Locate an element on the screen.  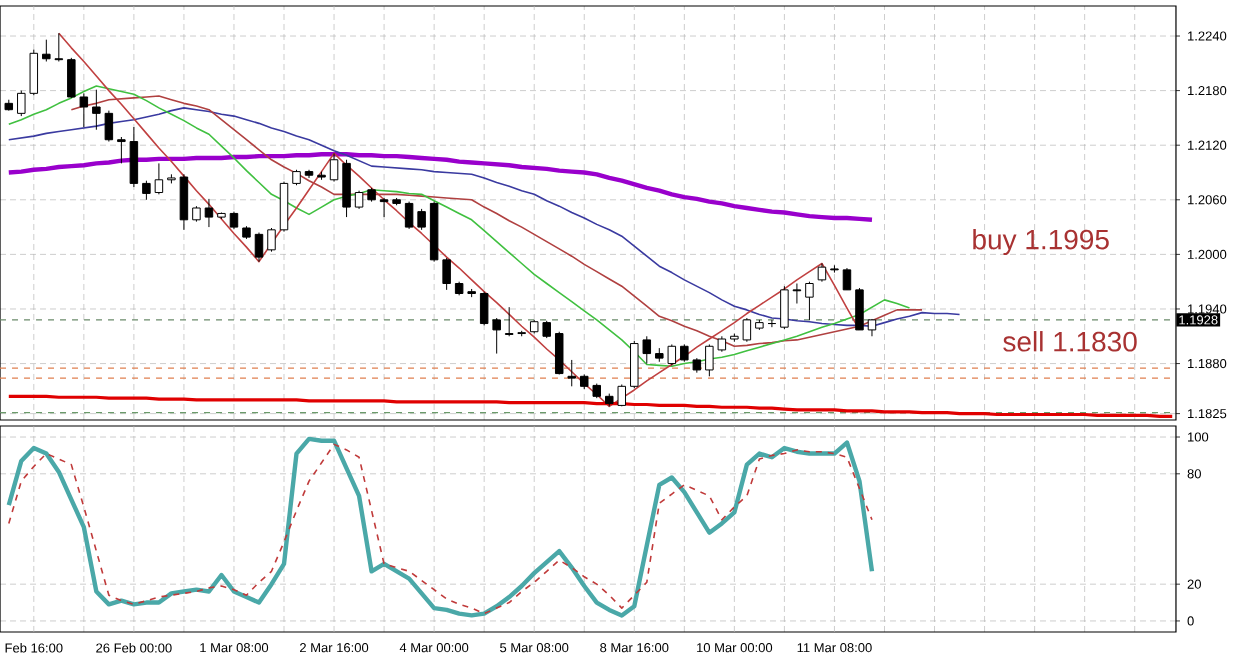
annotation: buy 1.1995 is located at coordinates (1041, 242).